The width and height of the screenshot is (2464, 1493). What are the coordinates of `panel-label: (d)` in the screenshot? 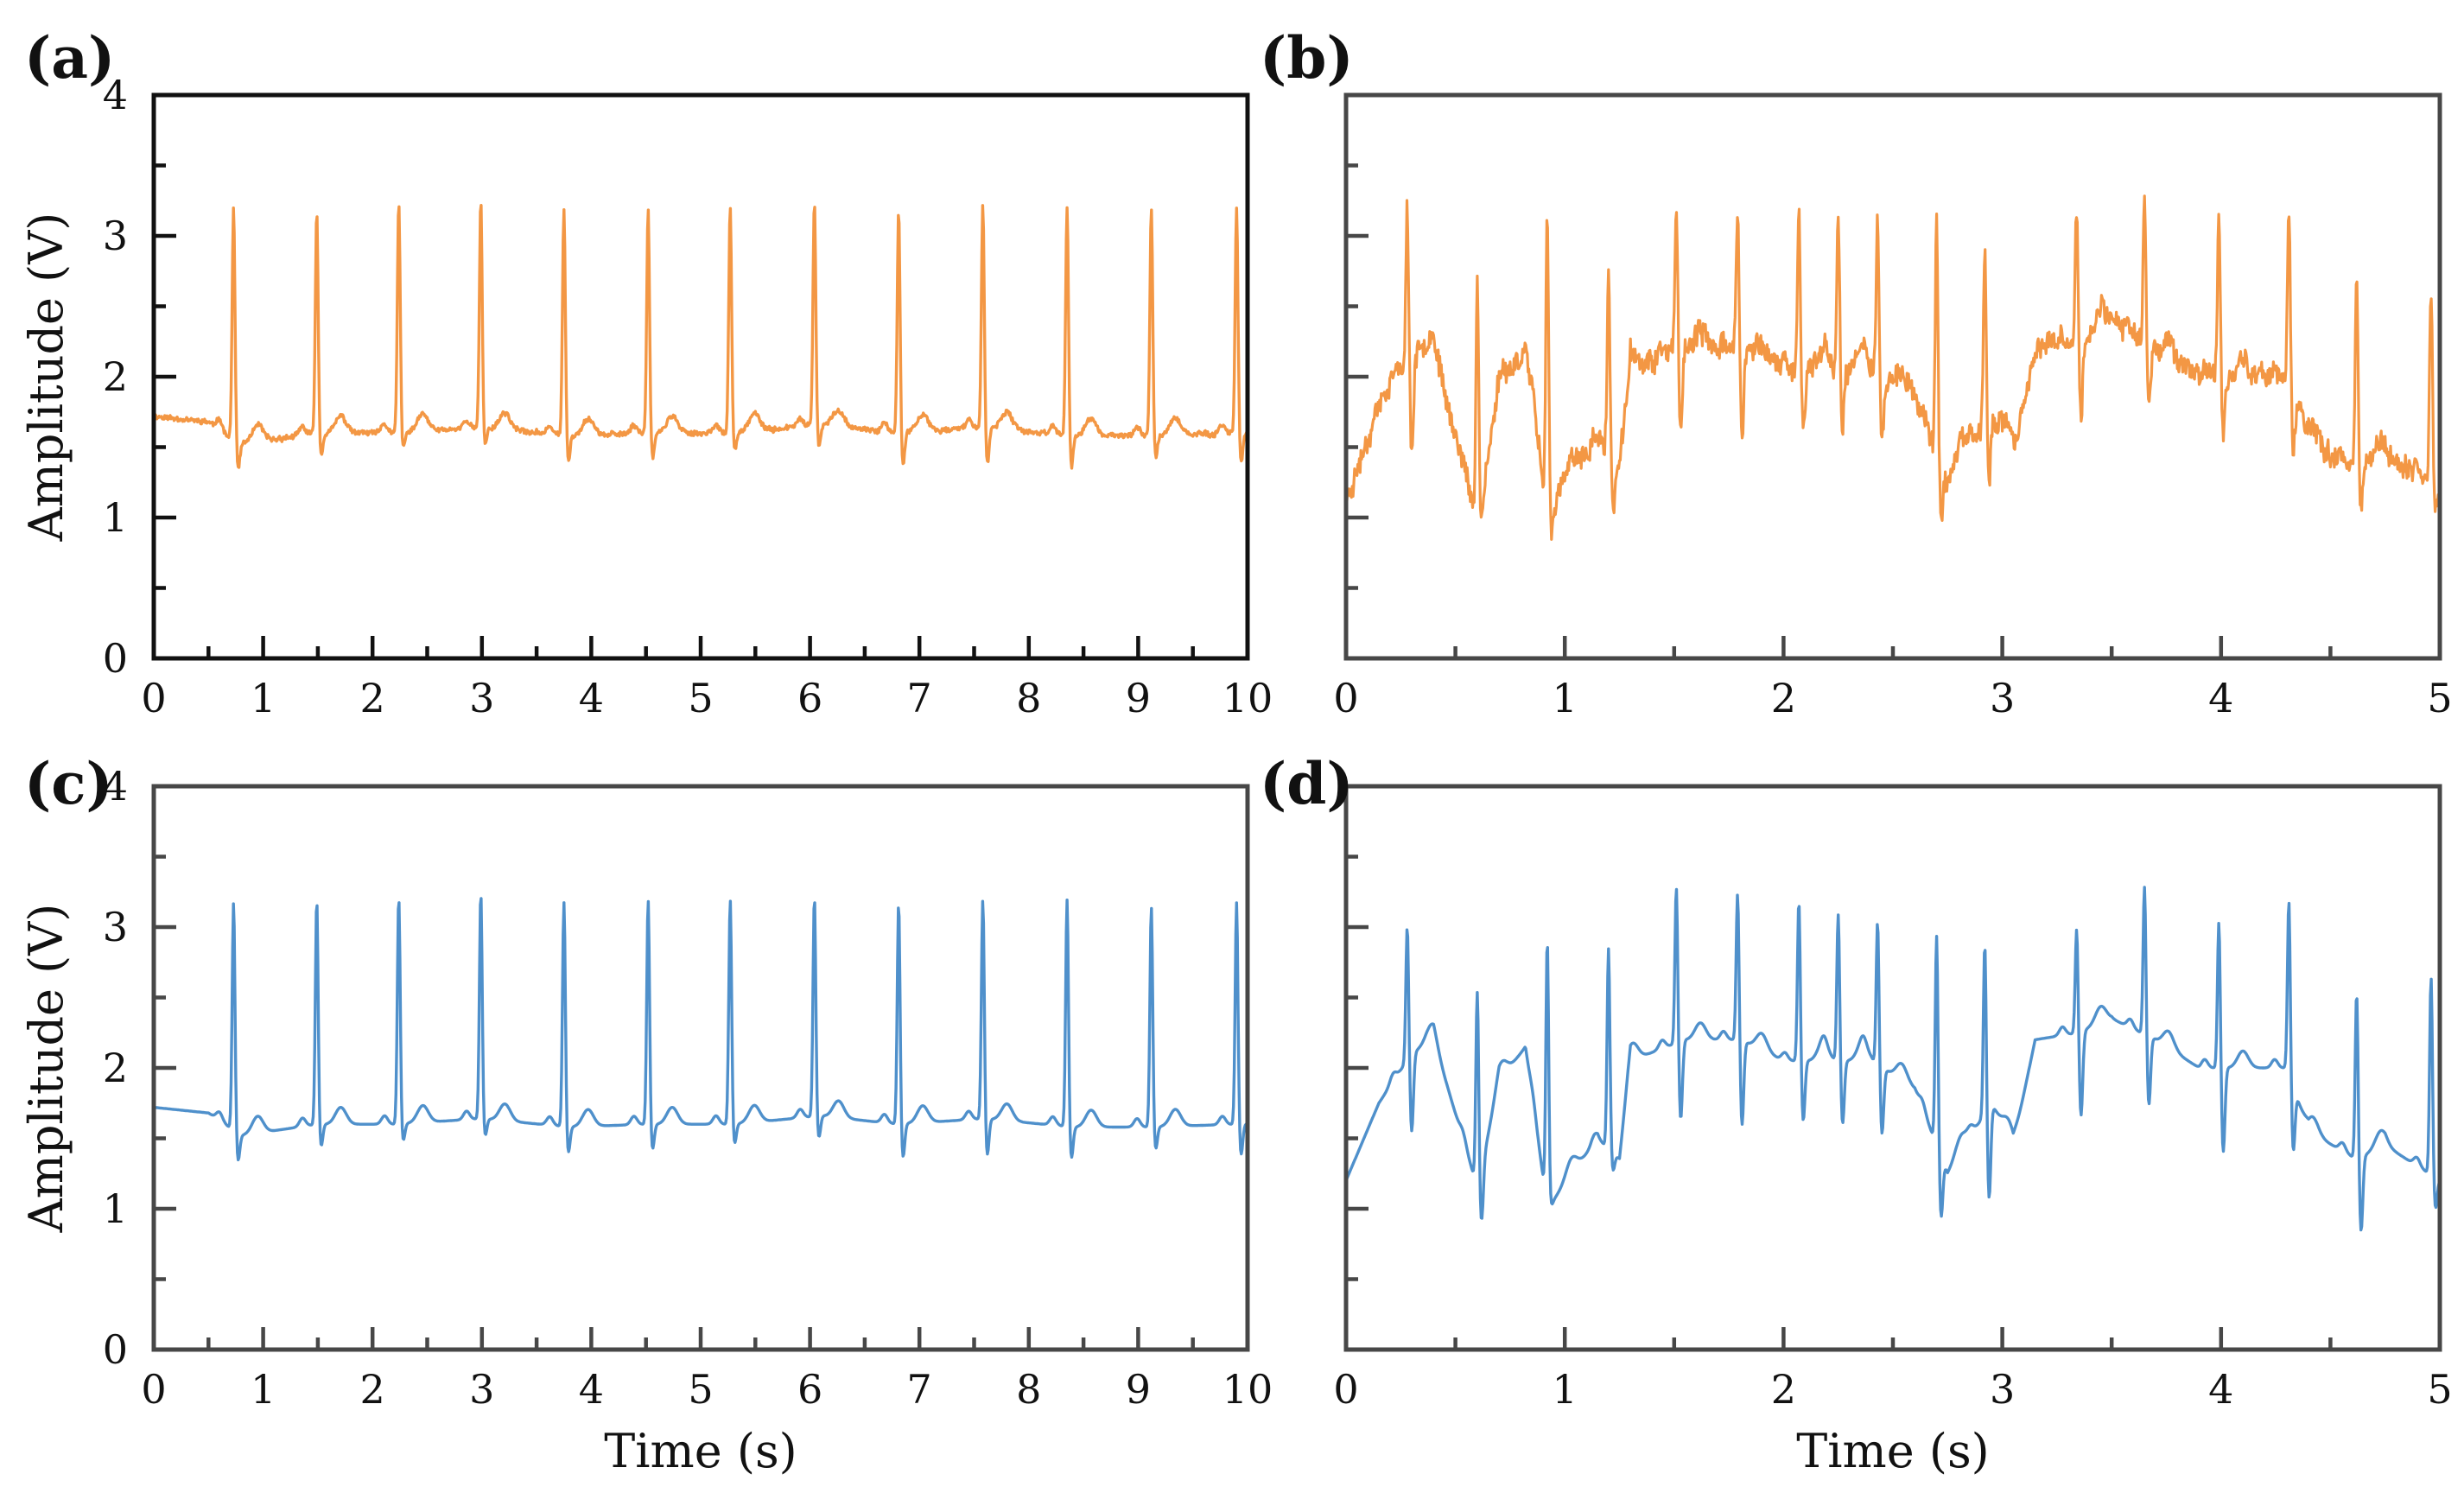 It's located at (1307, 783).